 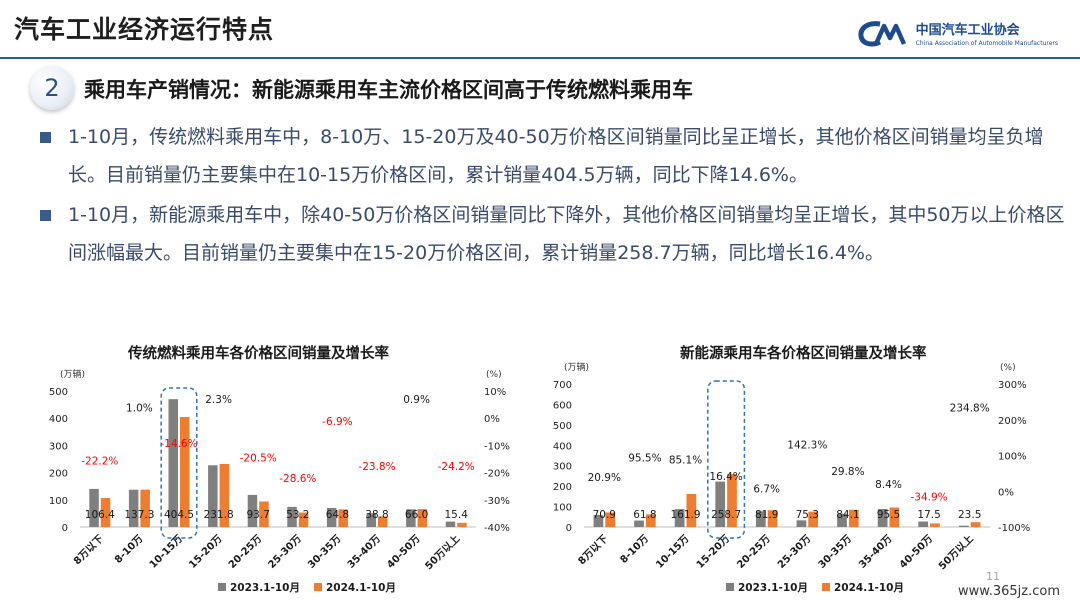 I want to click on left-tick-label: 400, so click(x=562, y=446).